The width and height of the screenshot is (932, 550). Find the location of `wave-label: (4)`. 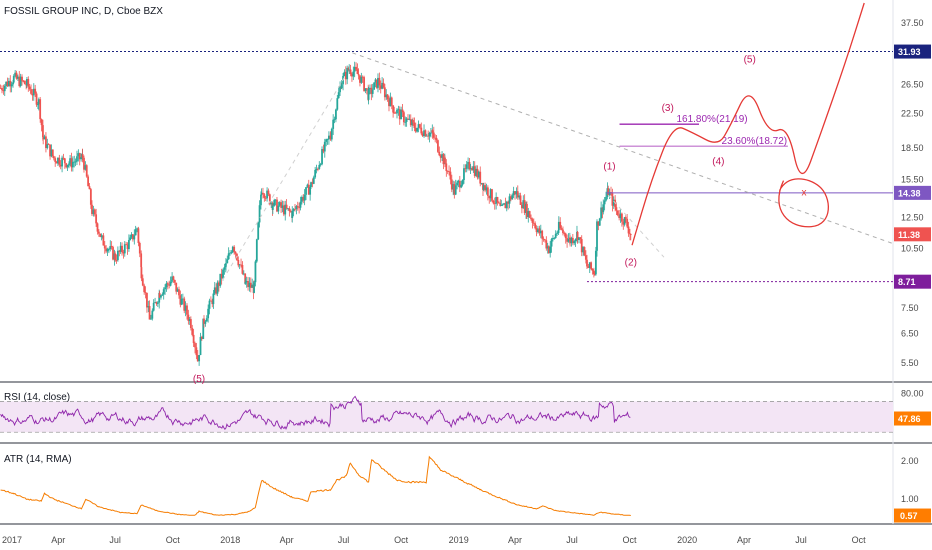

wave-label: (4) is located at coordinates (718, 161).